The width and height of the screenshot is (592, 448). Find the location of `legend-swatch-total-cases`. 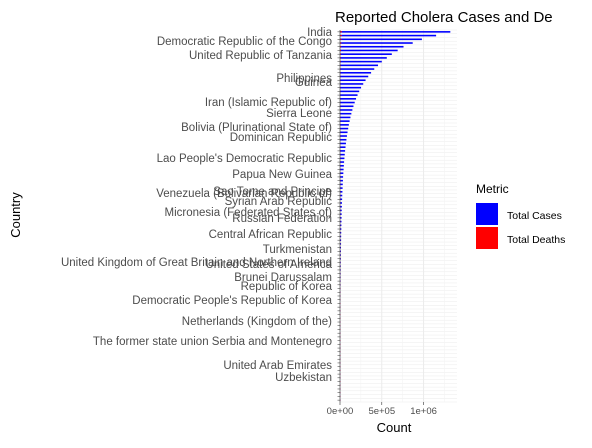

legend-swatch-total-cases is located at coordinates (487, 214).